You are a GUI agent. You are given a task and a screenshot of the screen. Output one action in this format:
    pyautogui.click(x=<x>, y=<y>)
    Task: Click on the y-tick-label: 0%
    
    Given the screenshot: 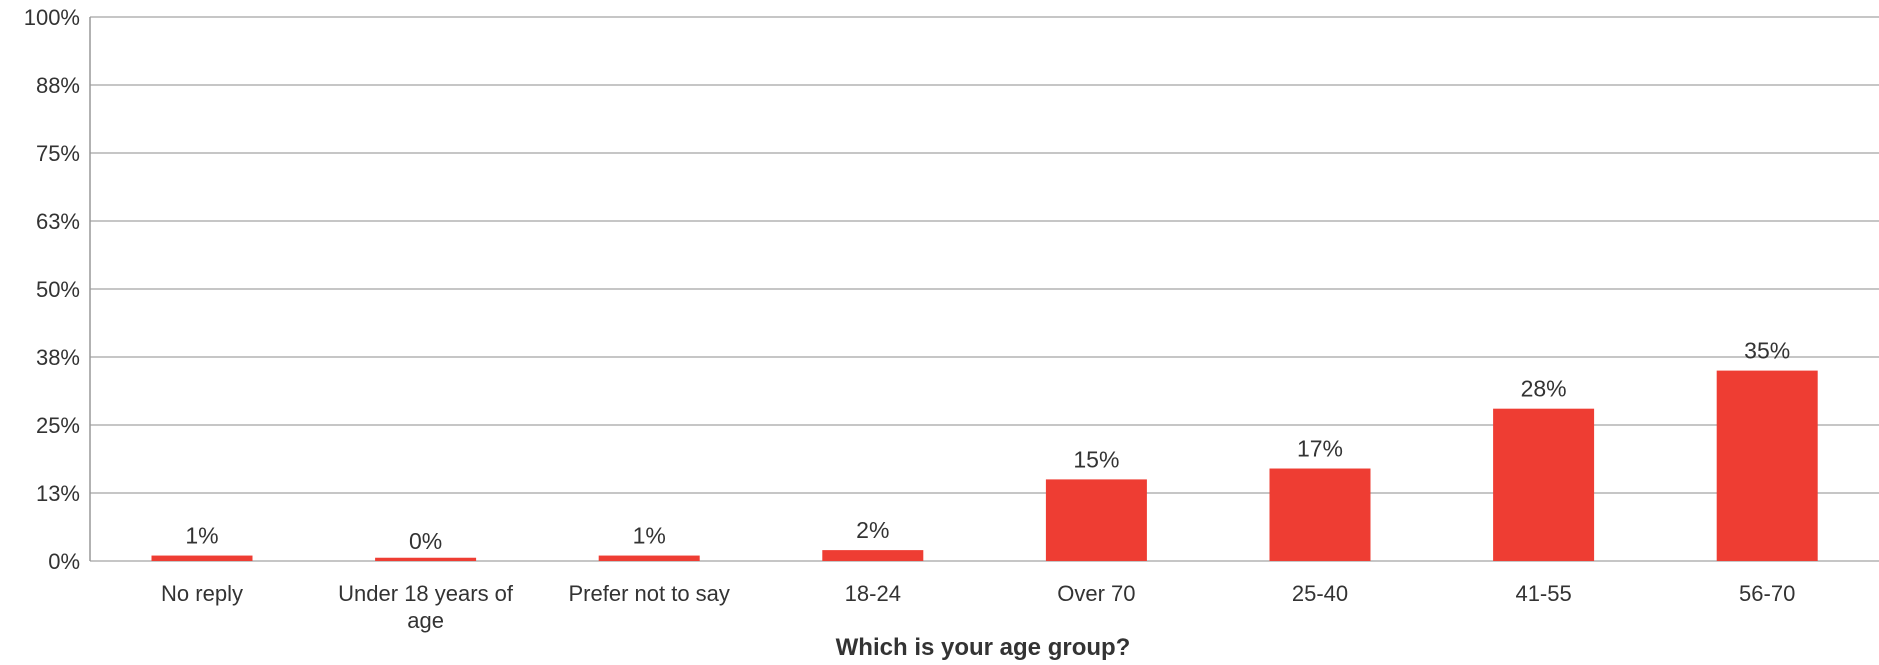 What is the action you would take?
    pyautogui.click(x=64, y=561)
    